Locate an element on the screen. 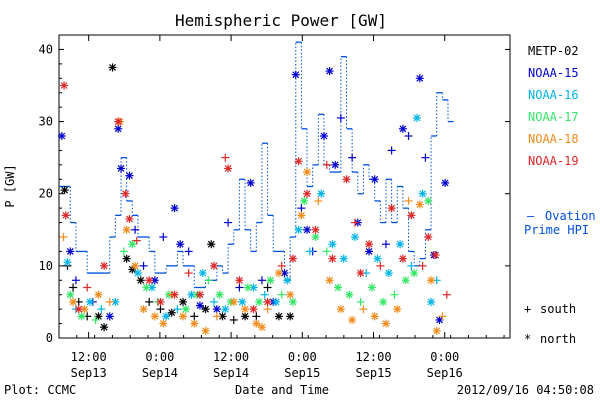 This screenshot has height=400, width=600. legend-ovation-line1: Ovation is located at coordinates (570, 216).